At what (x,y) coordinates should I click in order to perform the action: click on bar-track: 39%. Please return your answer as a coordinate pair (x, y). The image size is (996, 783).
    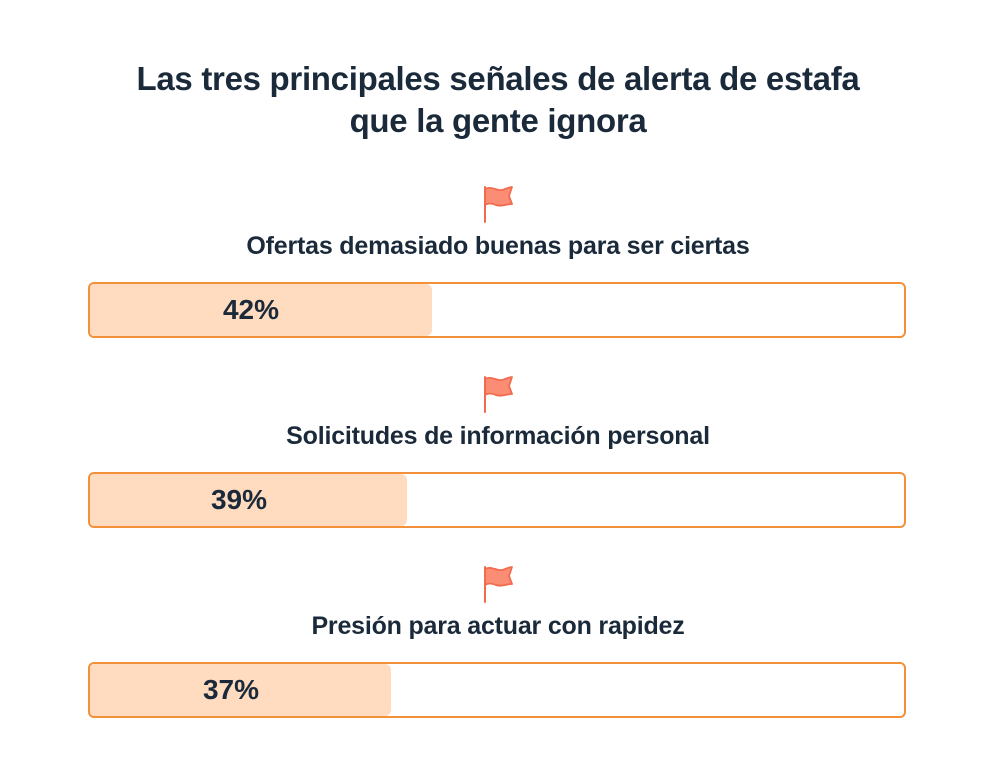
    Looking at the image, I should click on (497, 500).